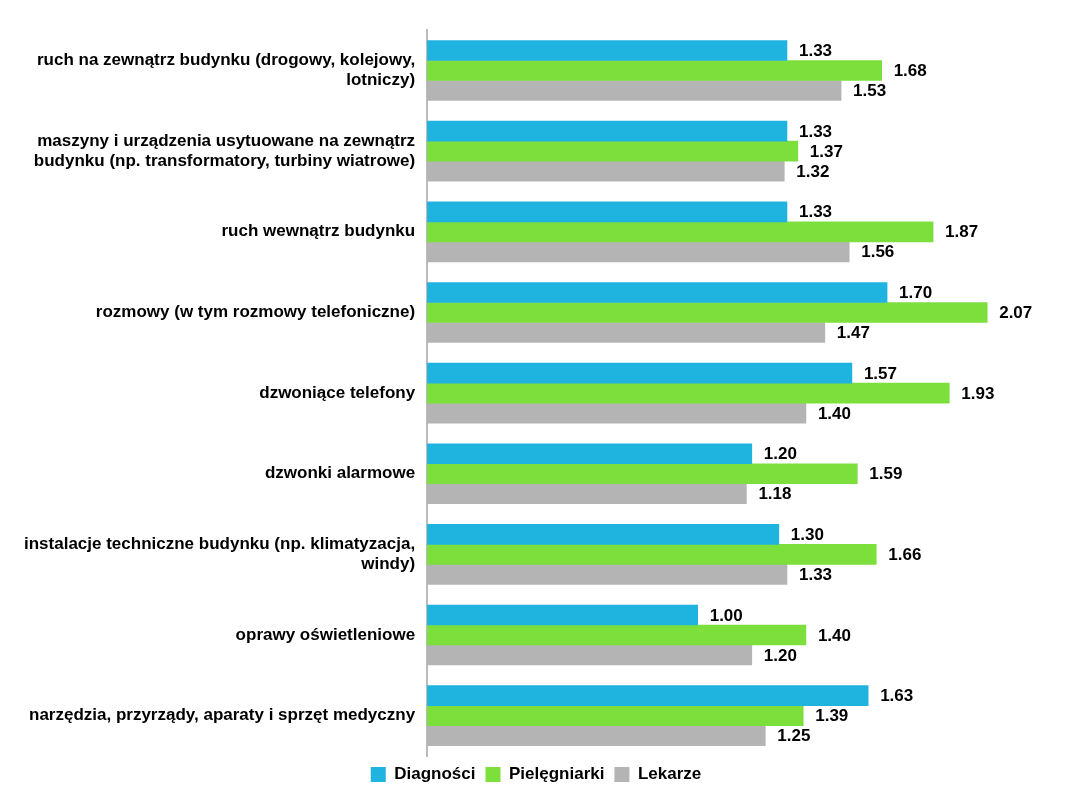  I want to click on y-tick-label: instalacje techniczne budynku (np. klimatyzacja, windy), so click(219, 553).